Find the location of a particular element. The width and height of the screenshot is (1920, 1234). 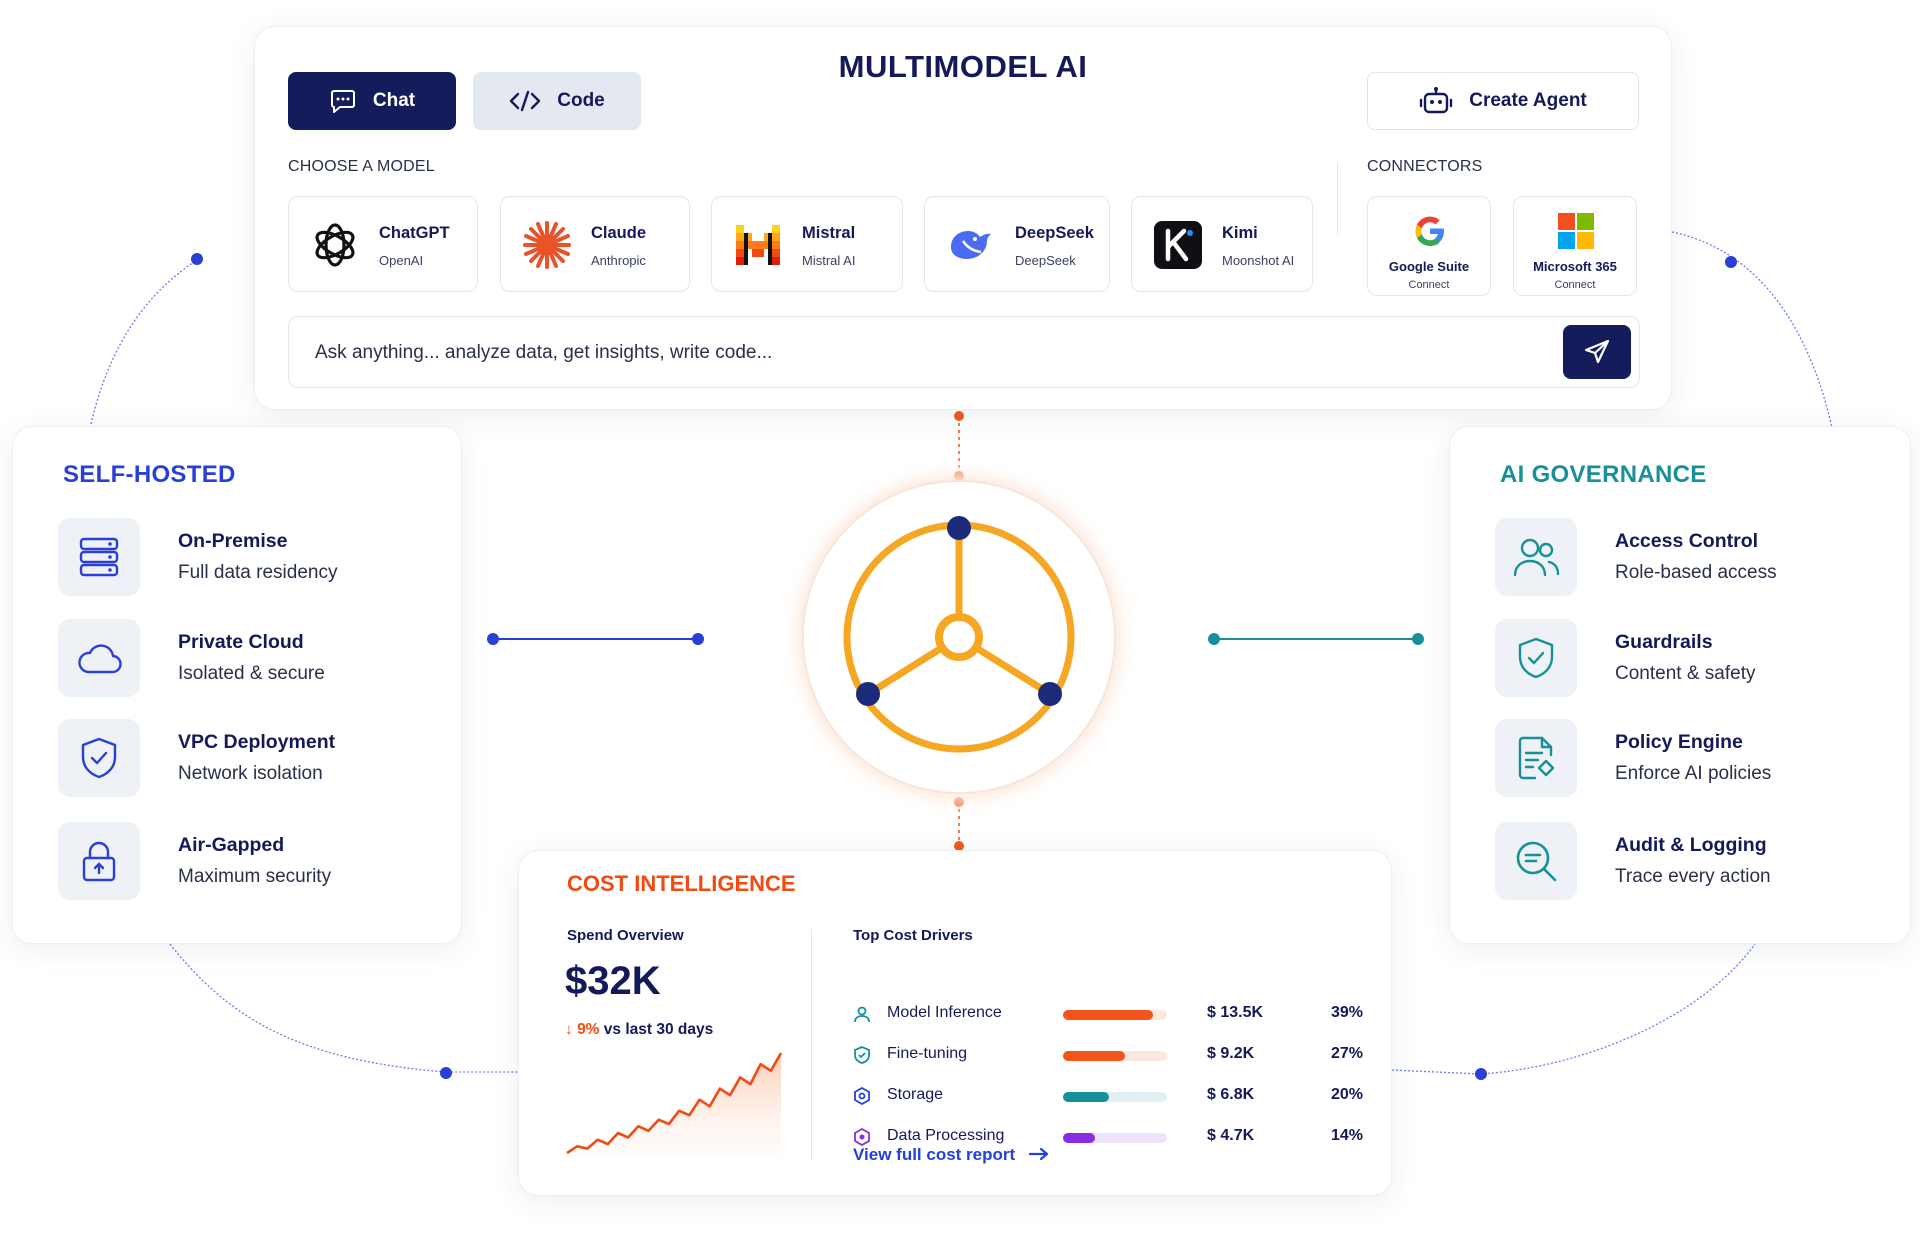

feature-guardrails: Guardrails Content & safety is located at coordinates (1685, 659).